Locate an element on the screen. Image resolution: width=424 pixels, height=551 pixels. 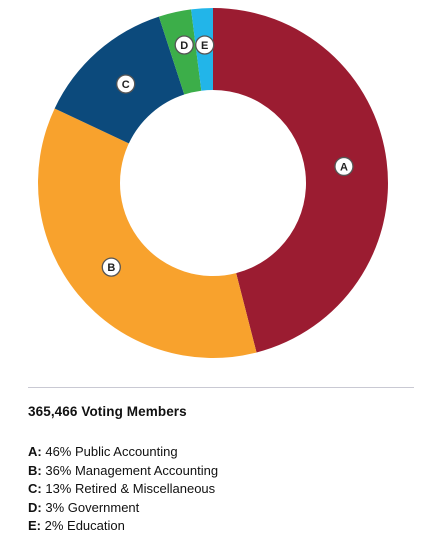
slice-marker-b: B is located at coordinates (111, 267).